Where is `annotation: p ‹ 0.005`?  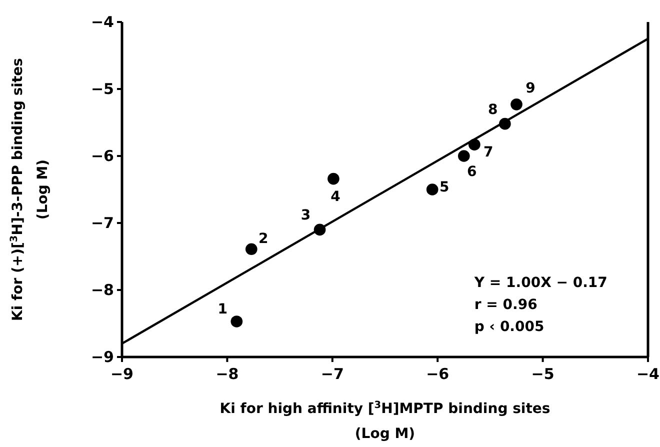
annotation: p ‹ 0.005 is located at coordinates (509, 327).